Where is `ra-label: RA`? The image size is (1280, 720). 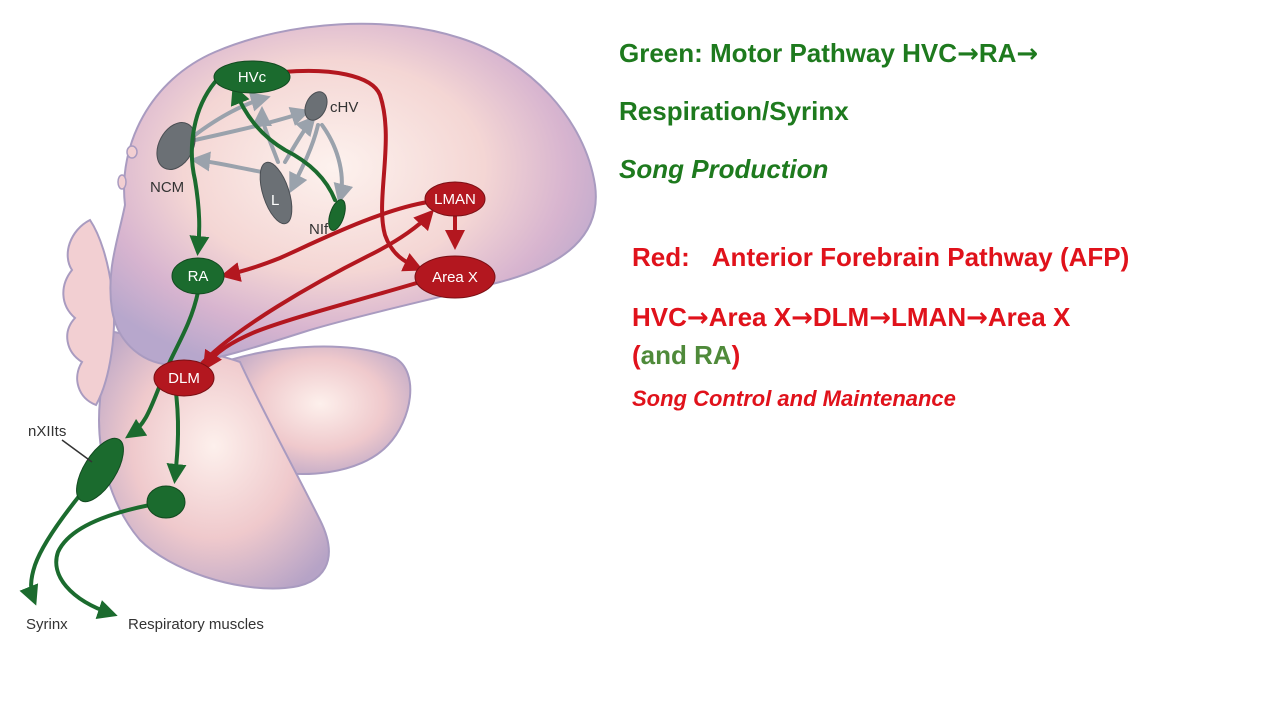 ra-label: RA is located at coordinates (198, 276).